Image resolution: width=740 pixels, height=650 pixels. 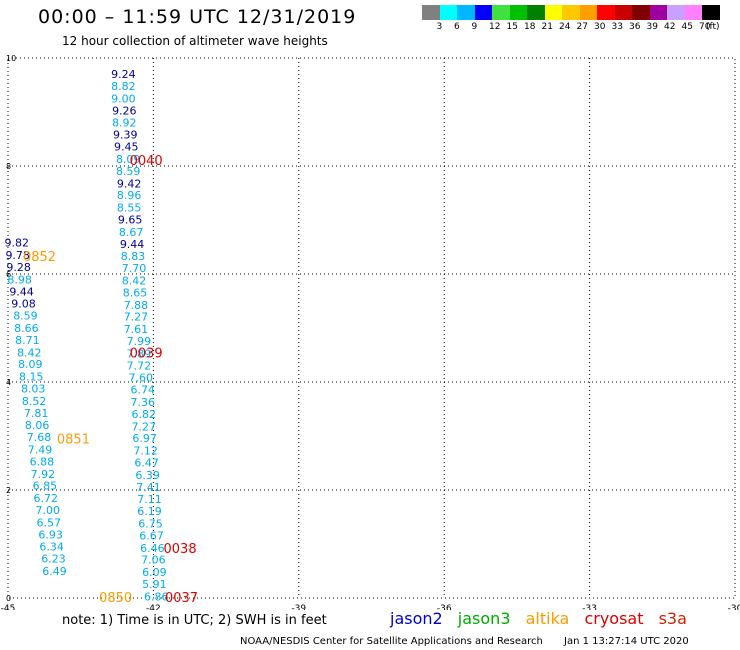 What do you see at coordinates (672, 618) in the screenshot?
I see `legend-s3a: s3a` at bounding box center [672, 618].